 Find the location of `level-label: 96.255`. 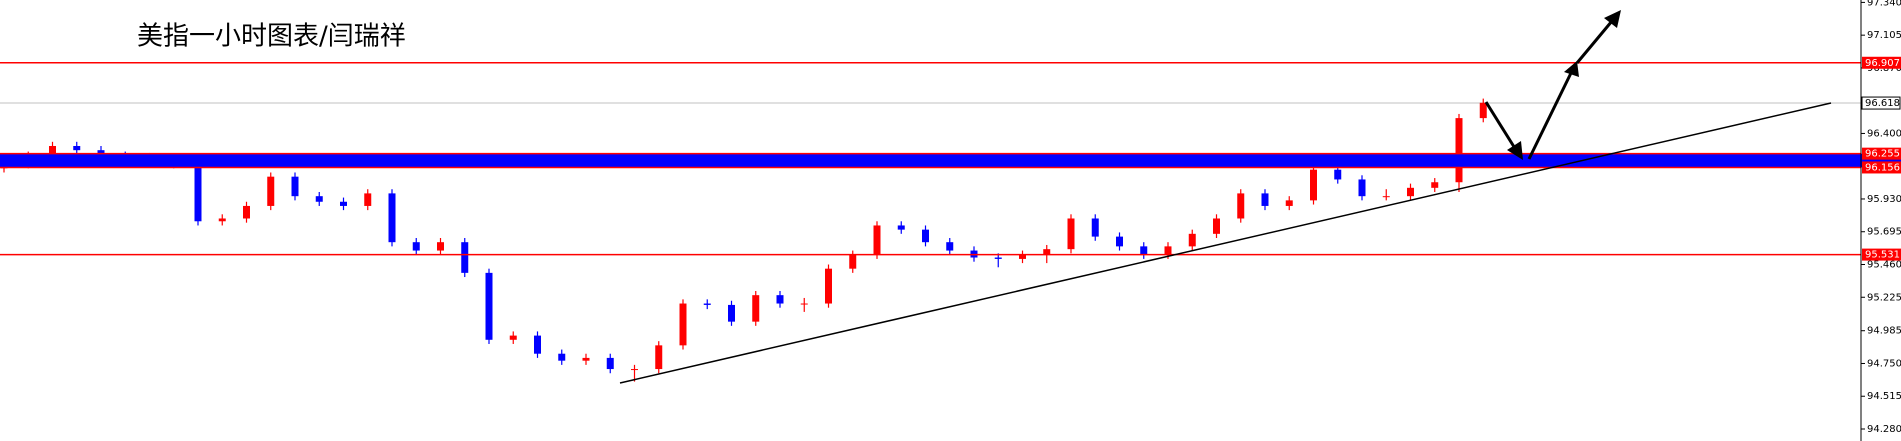

level-label: 96.255 is located at coordinates (1882, 154).